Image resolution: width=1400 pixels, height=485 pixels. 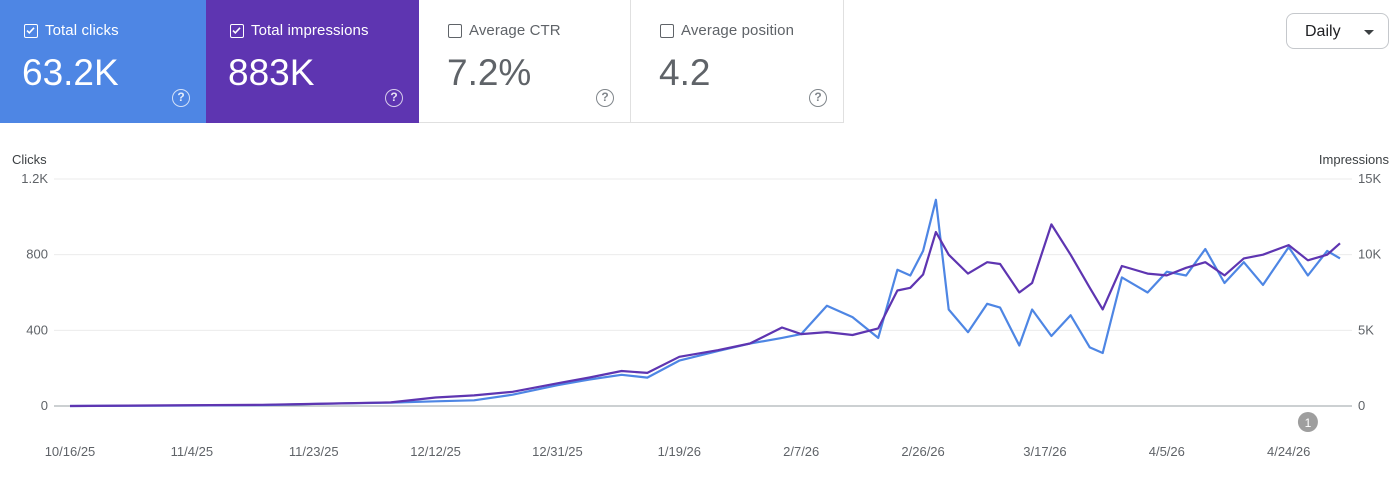 I want to click on x-axis-tick-label: 11/23/25, so click(x=314, y=451).